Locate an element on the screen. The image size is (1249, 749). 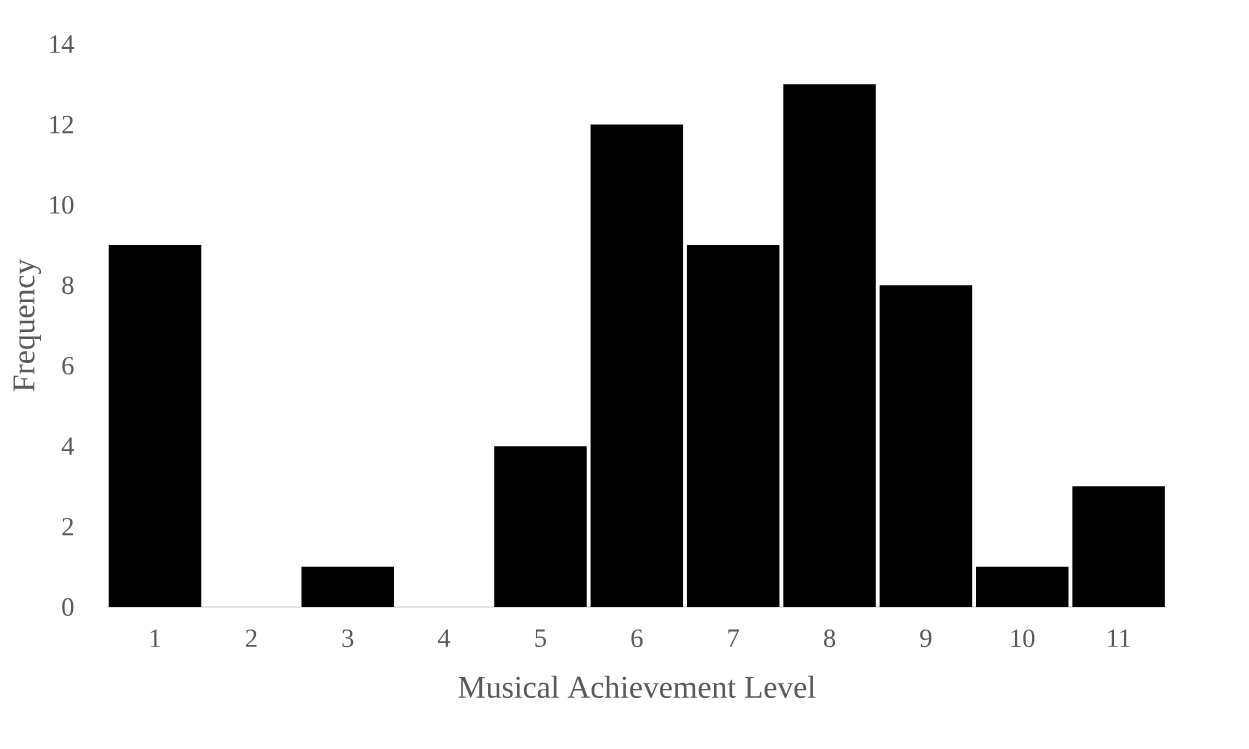
y-tick-label: 12 is located at coordinates (61, 124).